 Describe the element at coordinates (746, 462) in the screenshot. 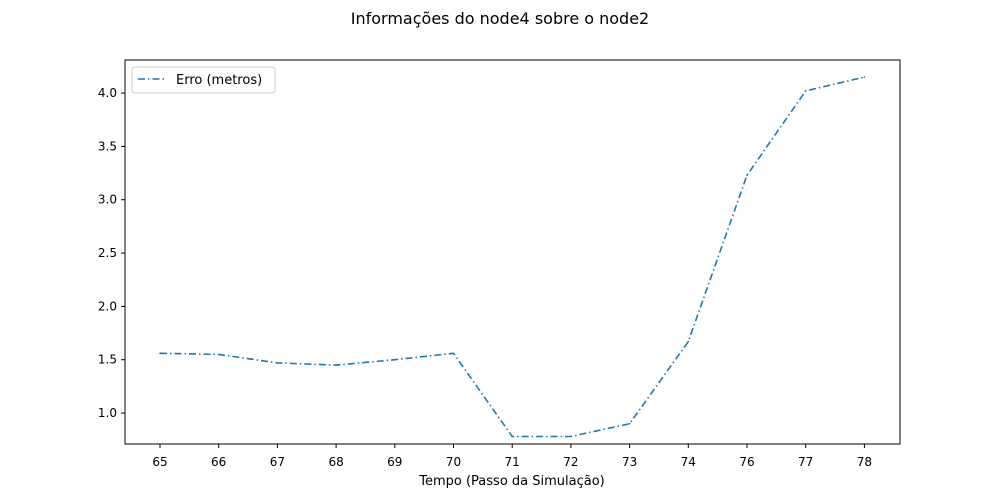

I see `x-tick-label: 76` at that location.